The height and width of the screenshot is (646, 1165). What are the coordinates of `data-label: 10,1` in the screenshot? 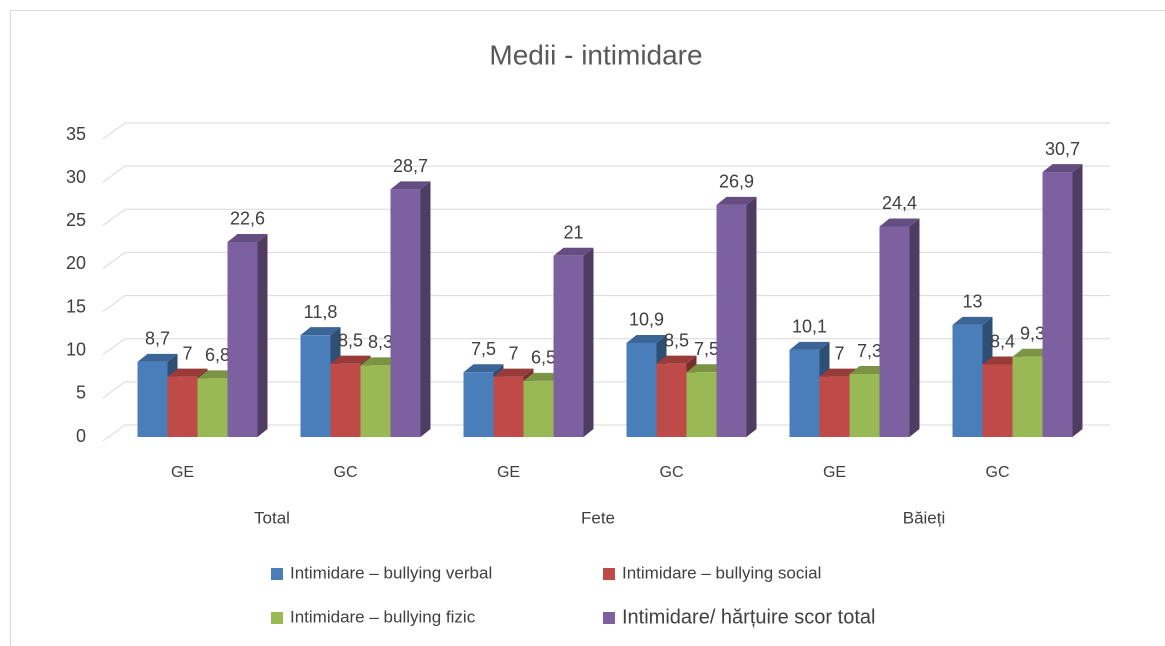 It's located at (809, 327).